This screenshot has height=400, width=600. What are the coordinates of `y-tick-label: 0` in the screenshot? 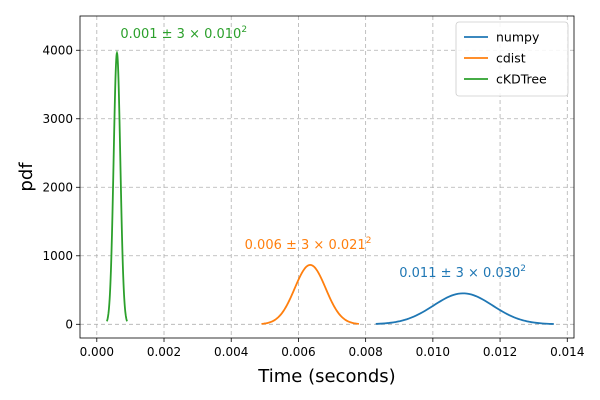 It's located at (69, 324).